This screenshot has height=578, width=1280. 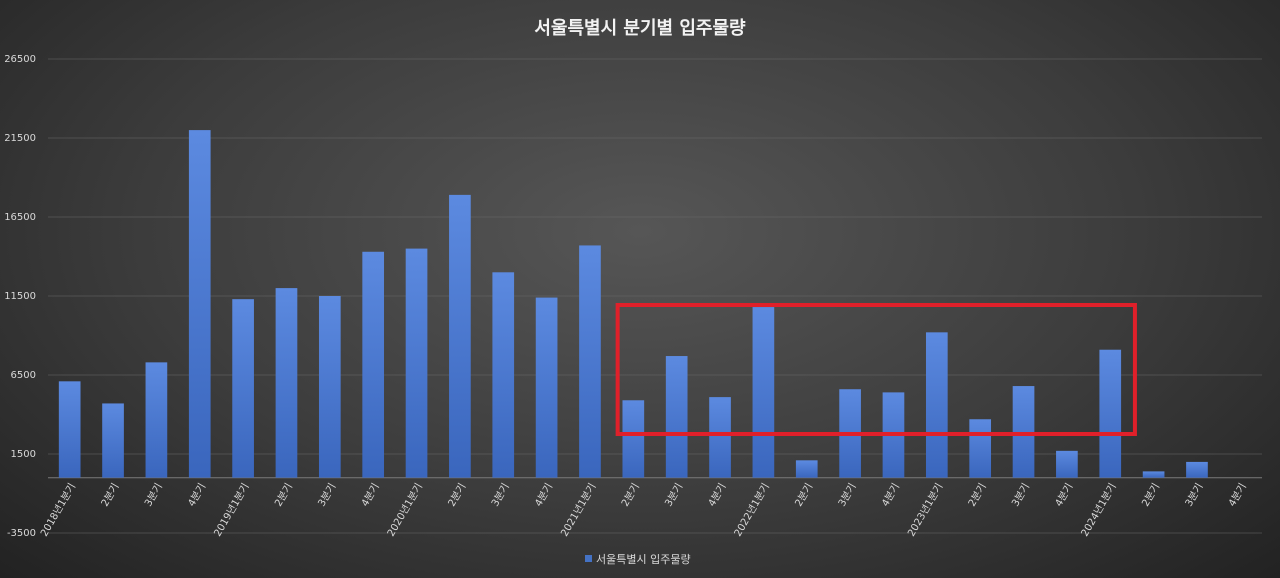 What do you see at coordinates (1099, 509) in the screenshot?
I see `x-tick-label: 2024년1분기` at bounding box center [1099, 509].